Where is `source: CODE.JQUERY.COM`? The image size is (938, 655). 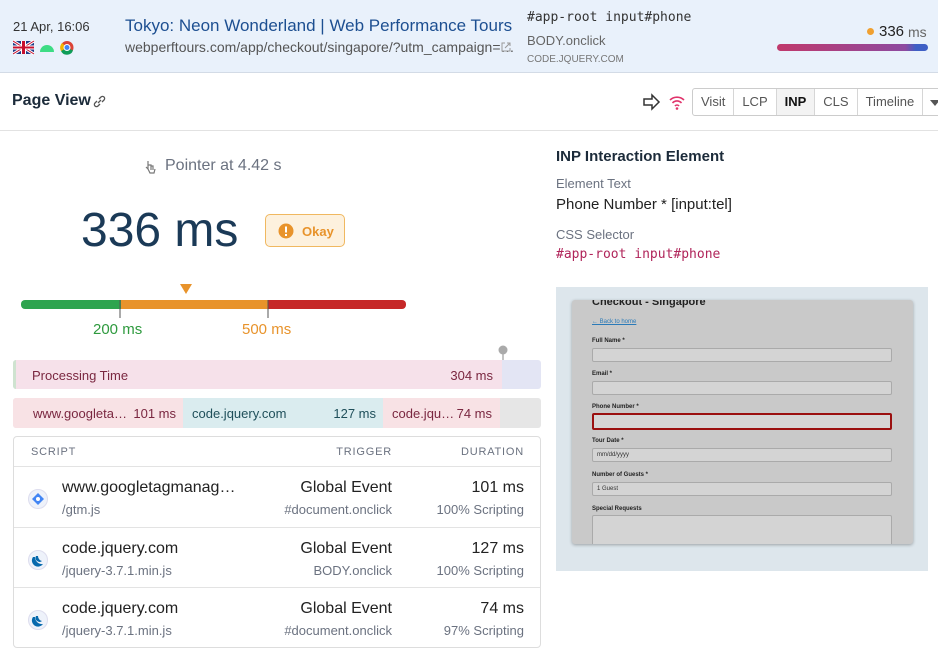
source: CODE.JQUERY.COM is located at coordinates (575, 59).